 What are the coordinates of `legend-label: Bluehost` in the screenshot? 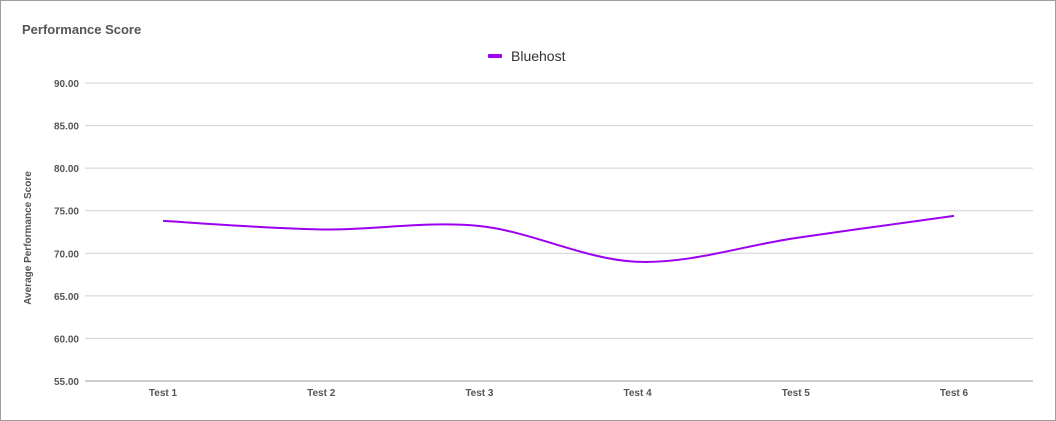 It's located at (538, 56).